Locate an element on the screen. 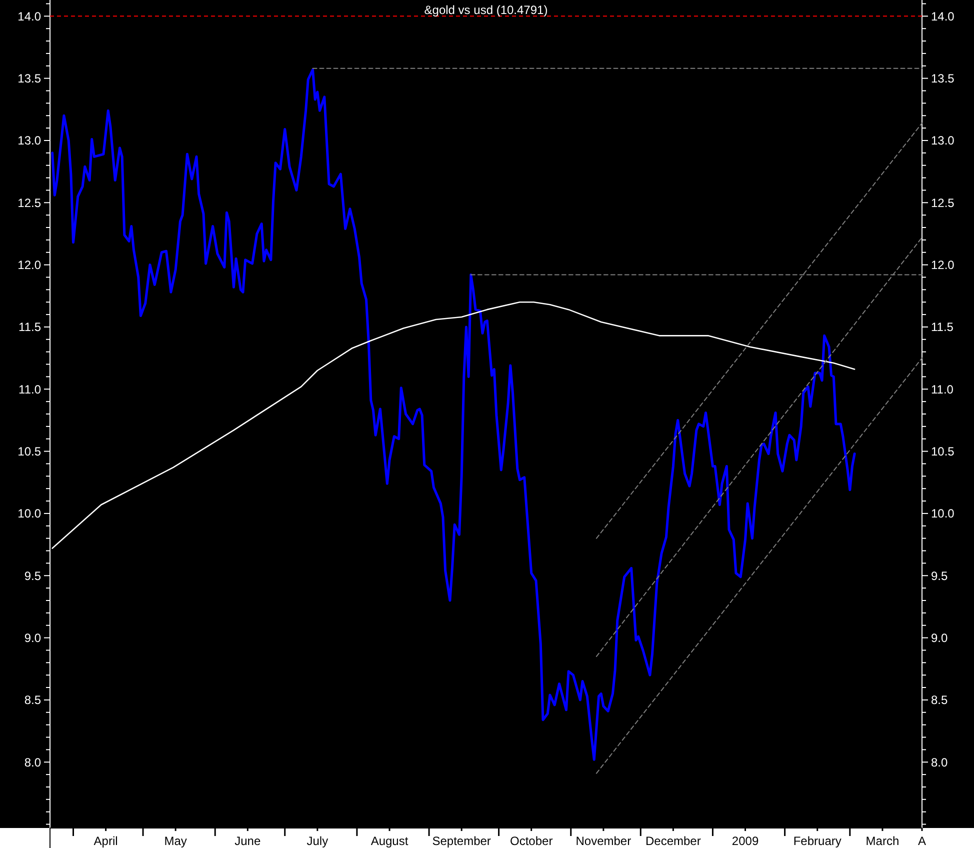 This screenshot has height=848, width=974. y-tick-label: 11.5 is located at coordinates (30, 327).